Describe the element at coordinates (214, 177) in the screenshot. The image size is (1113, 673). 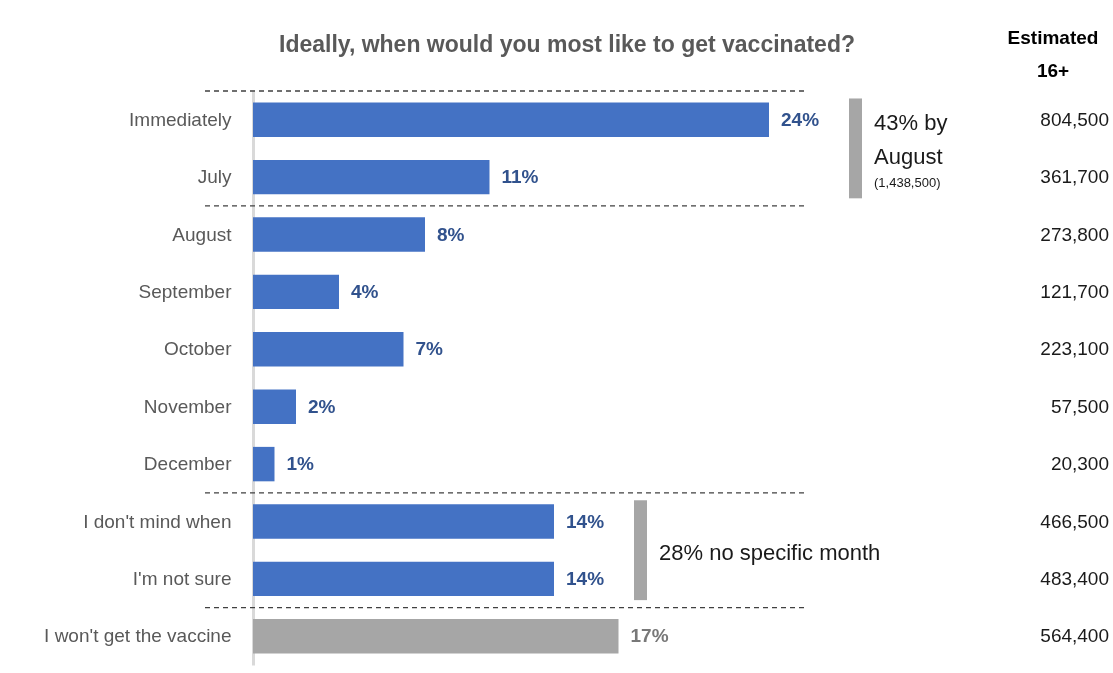
I see `y-tick-label: July` at that location.